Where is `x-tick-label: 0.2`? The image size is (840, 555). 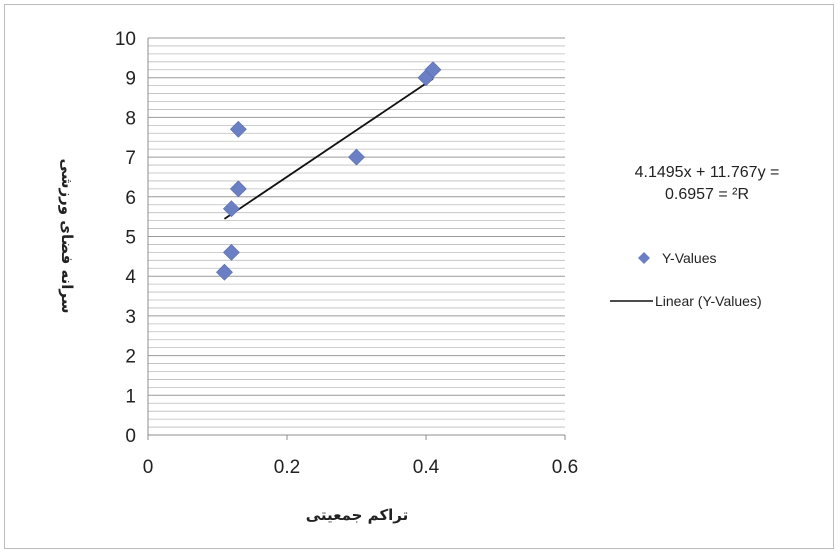
x-tick-label: 0.2 is located at coordinates (287, 467).